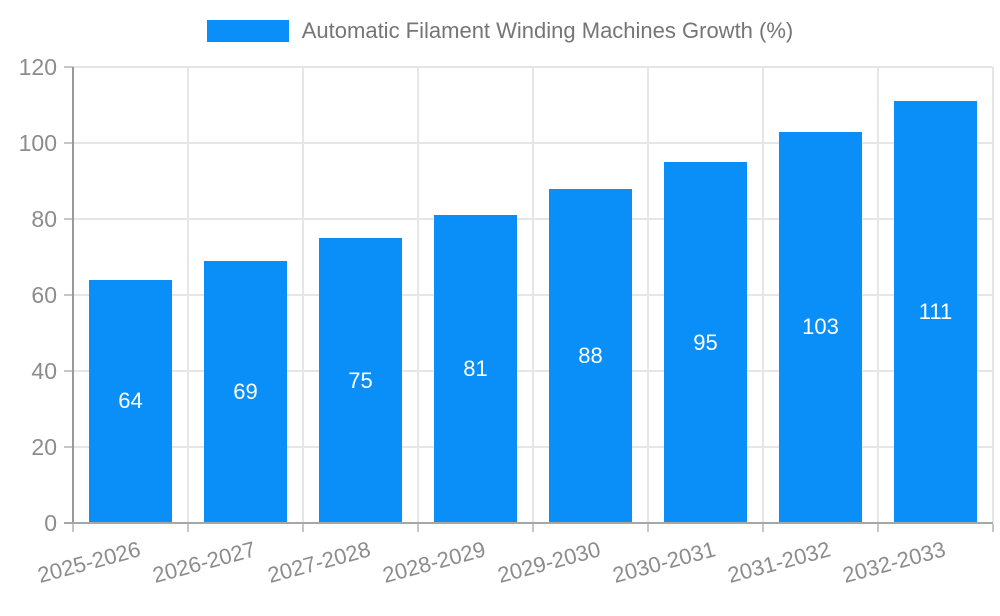 The height and width of the screenshot is (616, 1000). What do you see at coordinates (37, 67) in the screenshot?
I see `y-axis-tick-label: 120` at bounding box center [37, 67].